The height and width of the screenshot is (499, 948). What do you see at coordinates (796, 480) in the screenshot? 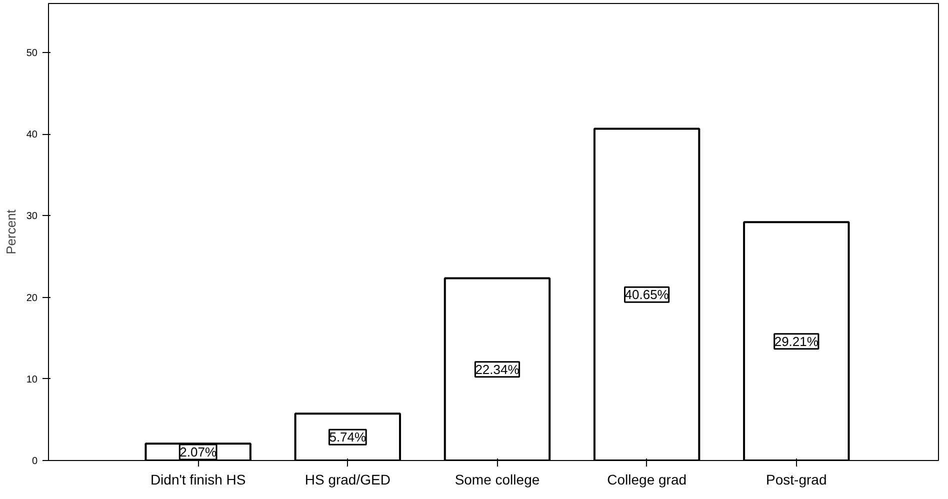
I see `x-tick-label: Post-grad` at bounding box center [796, 480].